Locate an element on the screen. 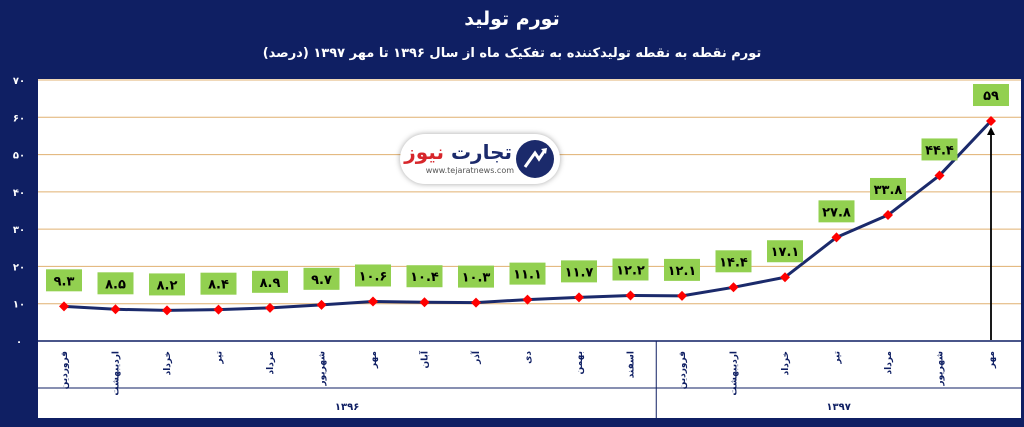  logo-wordmark: تجارت نیوز is located at coordinates (458, 152).